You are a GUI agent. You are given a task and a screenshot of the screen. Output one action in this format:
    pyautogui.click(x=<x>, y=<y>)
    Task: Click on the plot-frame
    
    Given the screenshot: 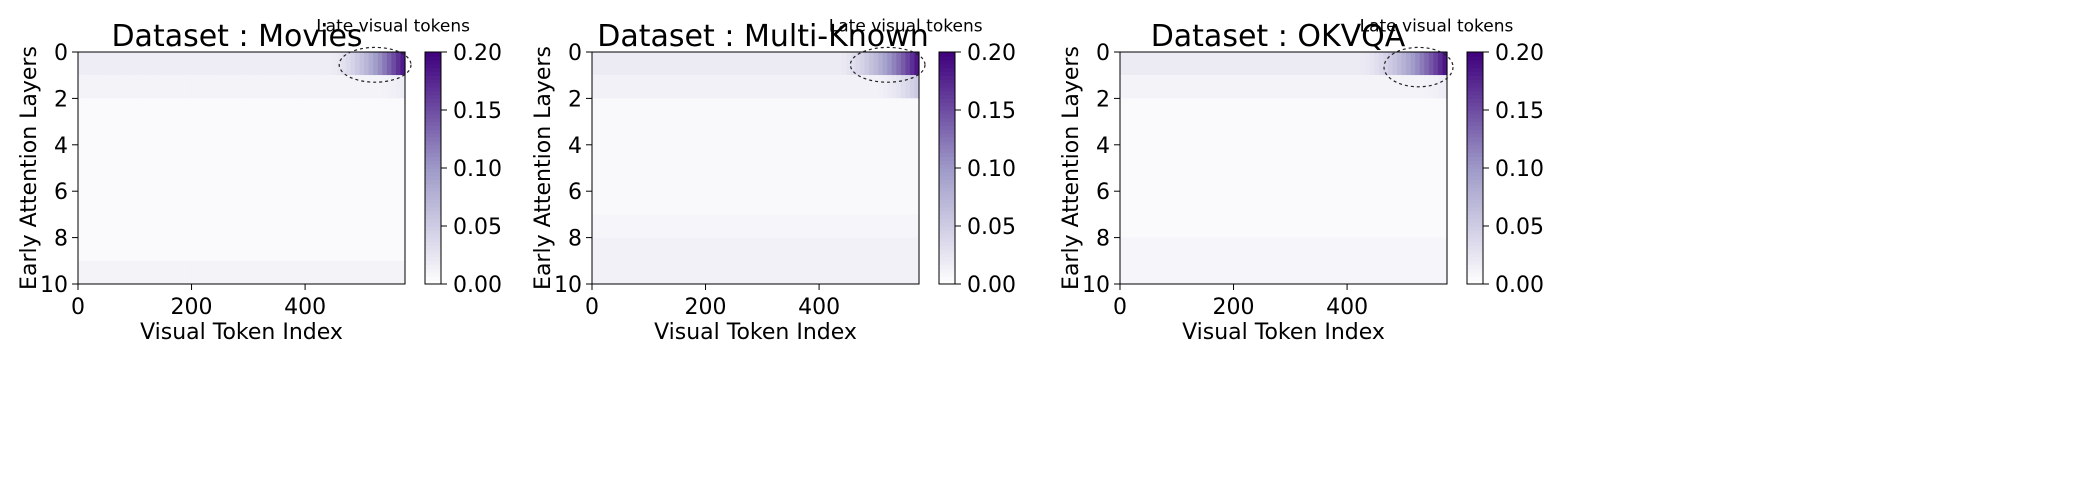 What is the action you would take?
    pyautogui.click(x=241, y=168)
    